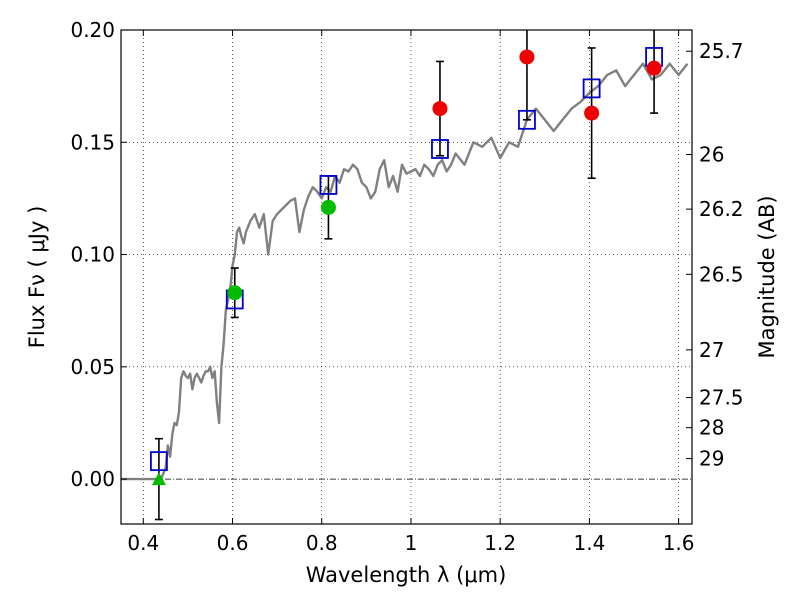 This screenshot has width=800, height=600. Describe the element at coordinates (721, 51) in the screenshot. I see `mag-tick-label: 25.7` at that location.